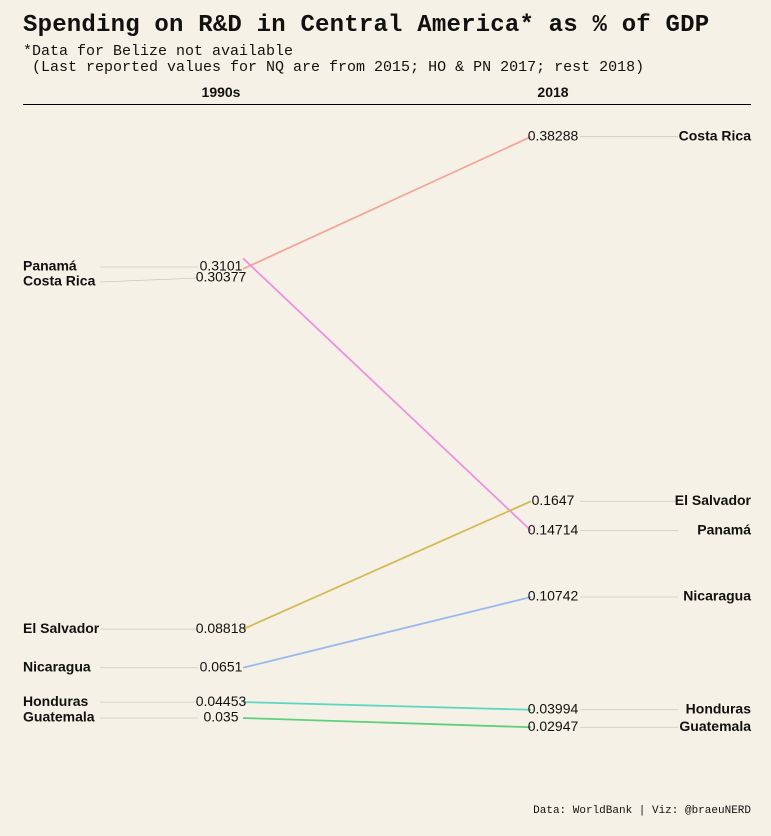 This screenshot has width=771, height=836. I want to click on value-label-left-panama: 0.3101, so click(221, 266).